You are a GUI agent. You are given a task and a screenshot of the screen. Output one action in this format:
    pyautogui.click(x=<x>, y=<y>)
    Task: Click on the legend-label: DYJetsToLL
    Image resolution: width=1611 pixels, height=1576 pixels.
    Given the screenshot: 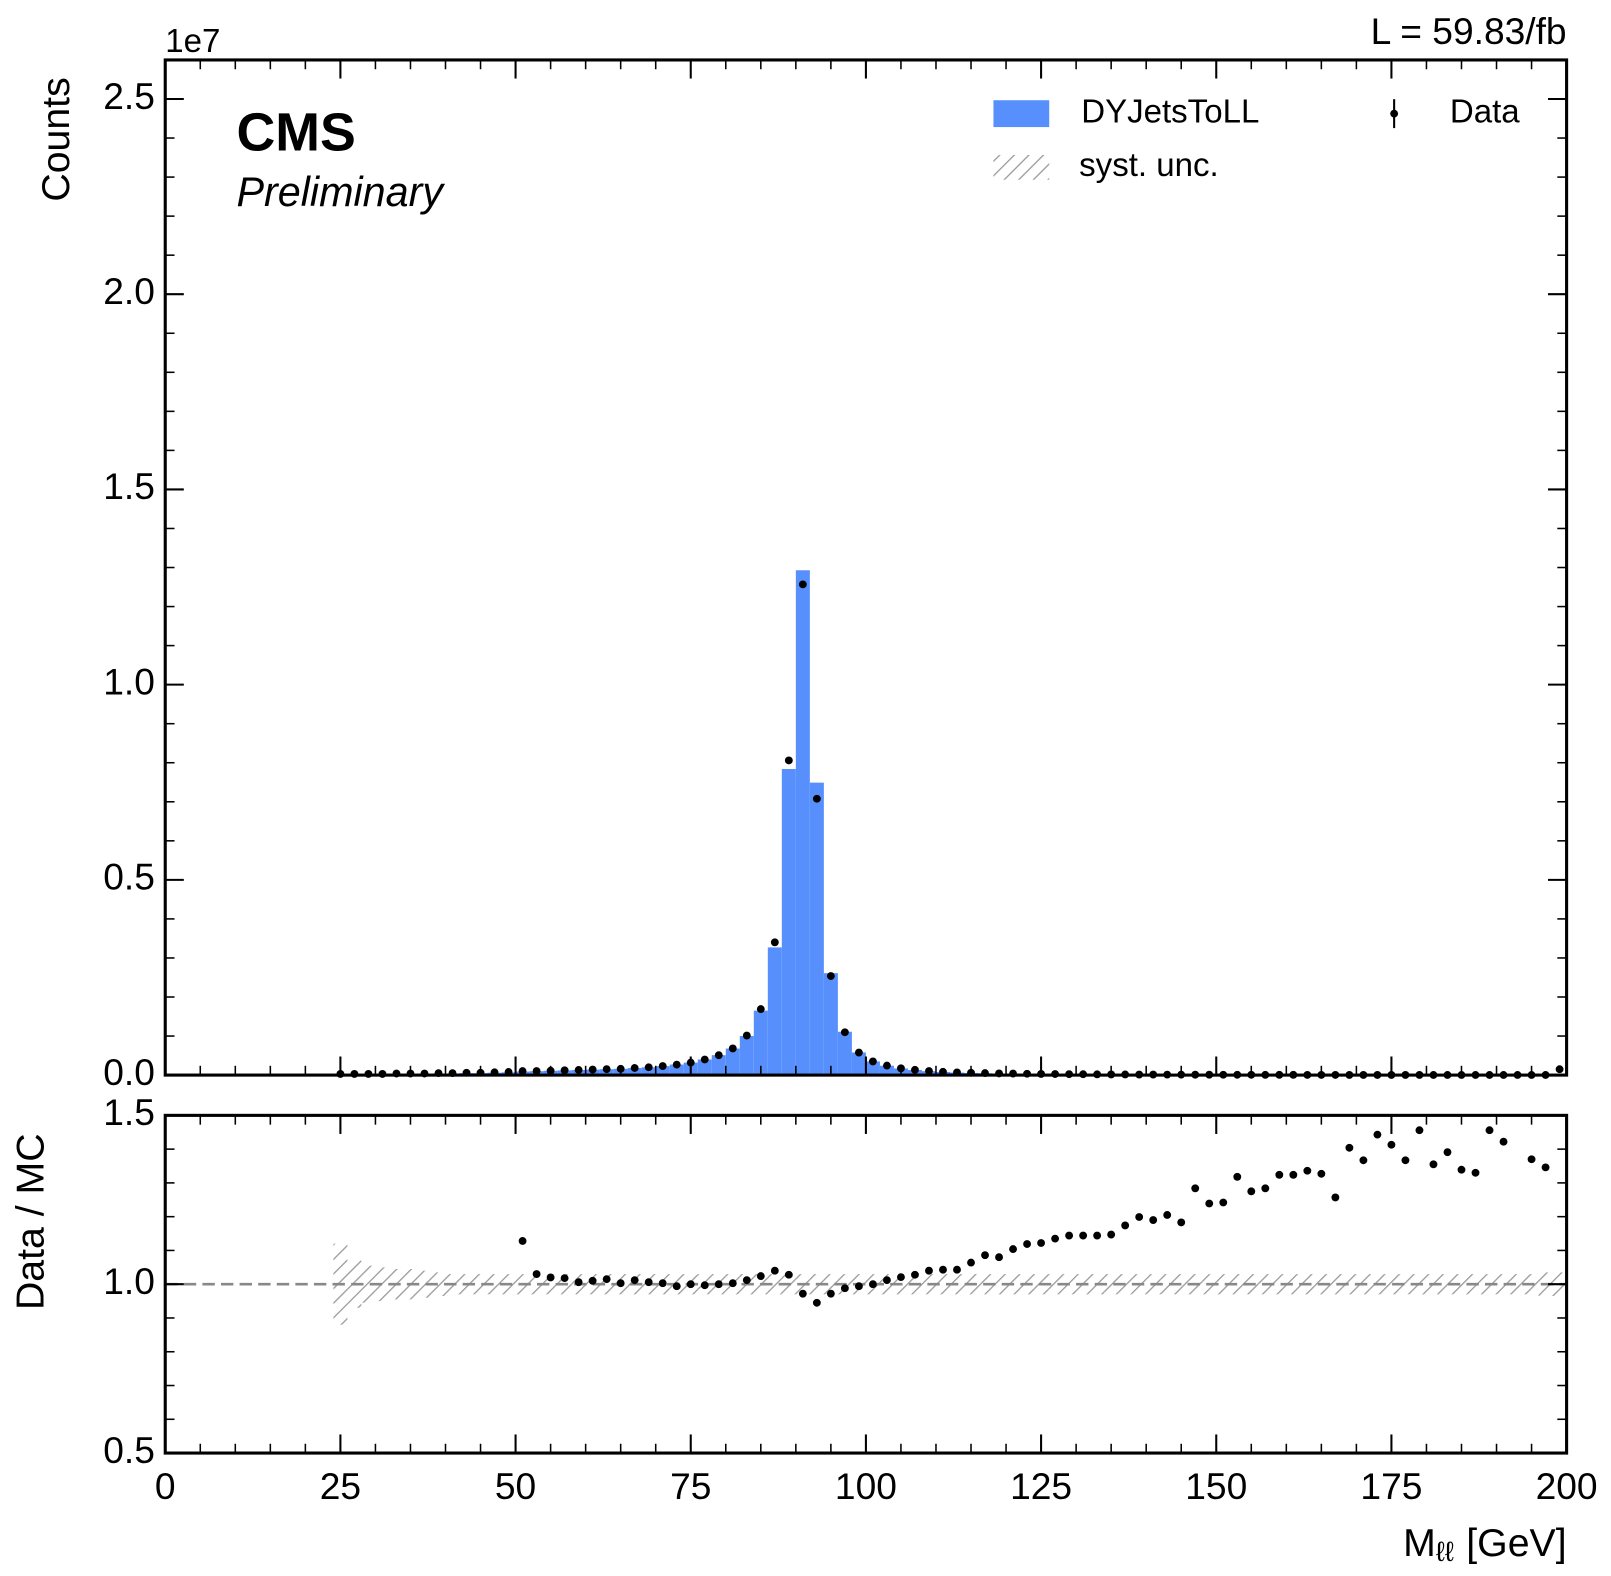 What is the action you would take?
    pyautogui.click(x=1170, y=111)
    